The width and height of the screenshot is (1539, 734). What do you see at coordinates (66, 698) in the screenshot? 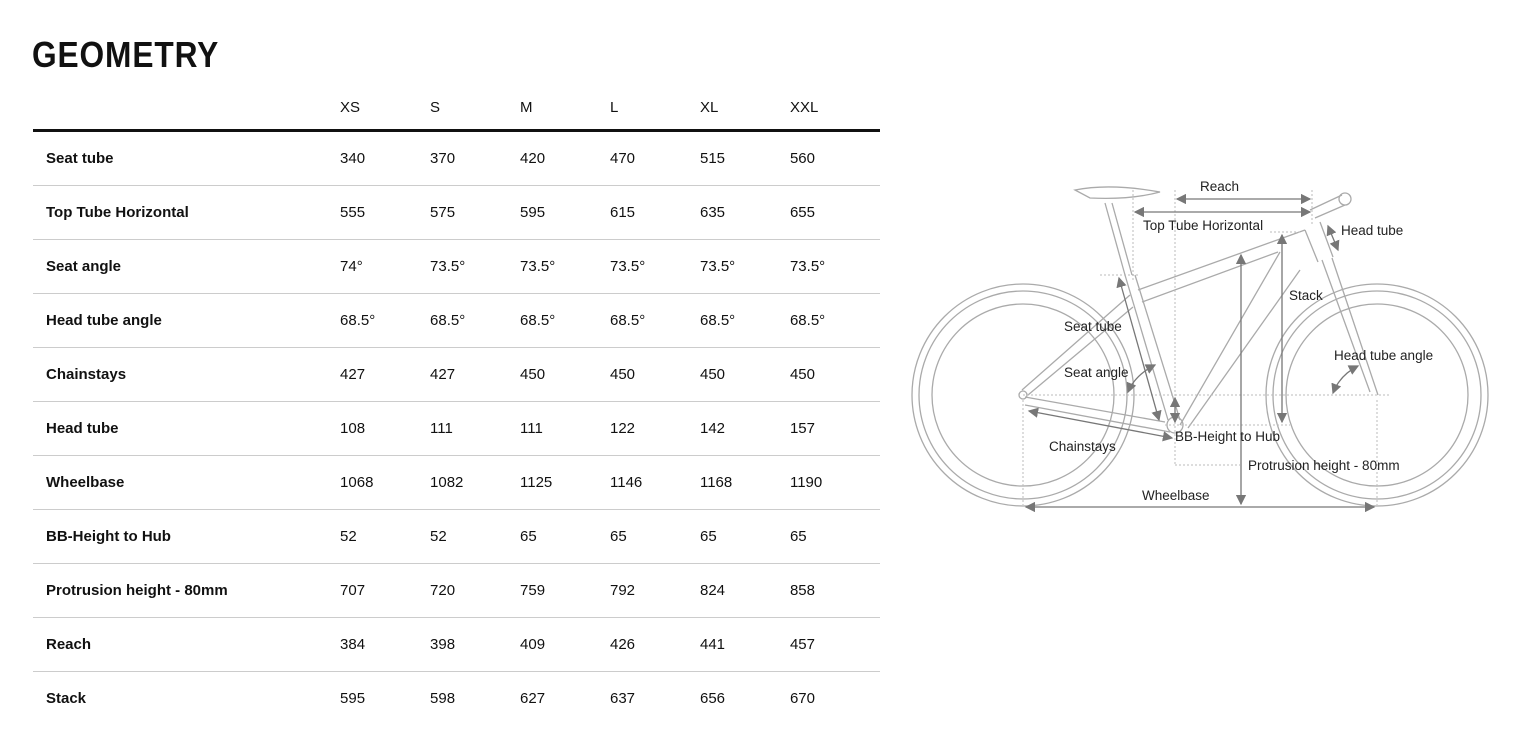
I see `row-label: Stack` at bounding box center [66, 698].